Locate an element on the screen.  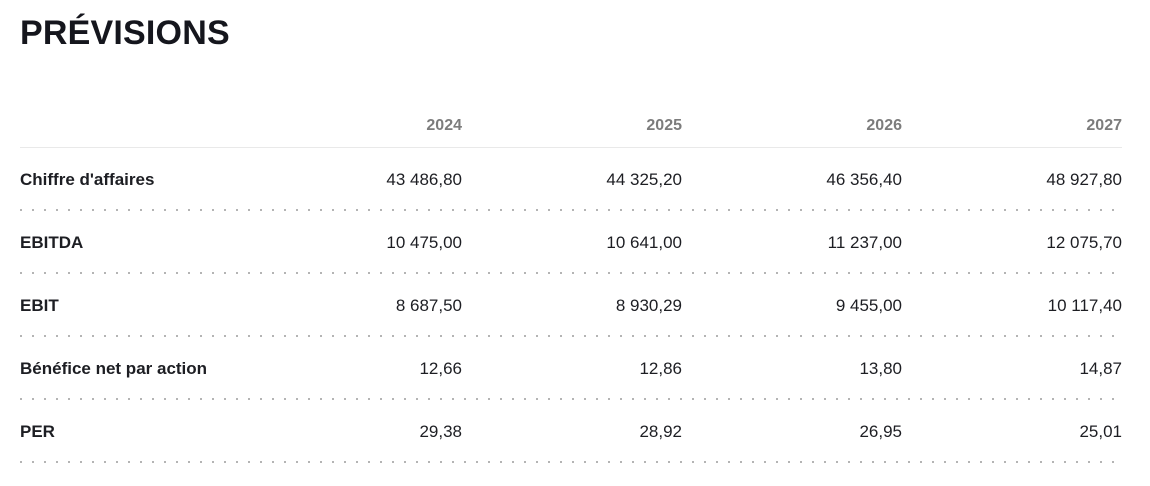
table-header-row: 2024 2025 2026 2027 is located at coordinates (571, 122).